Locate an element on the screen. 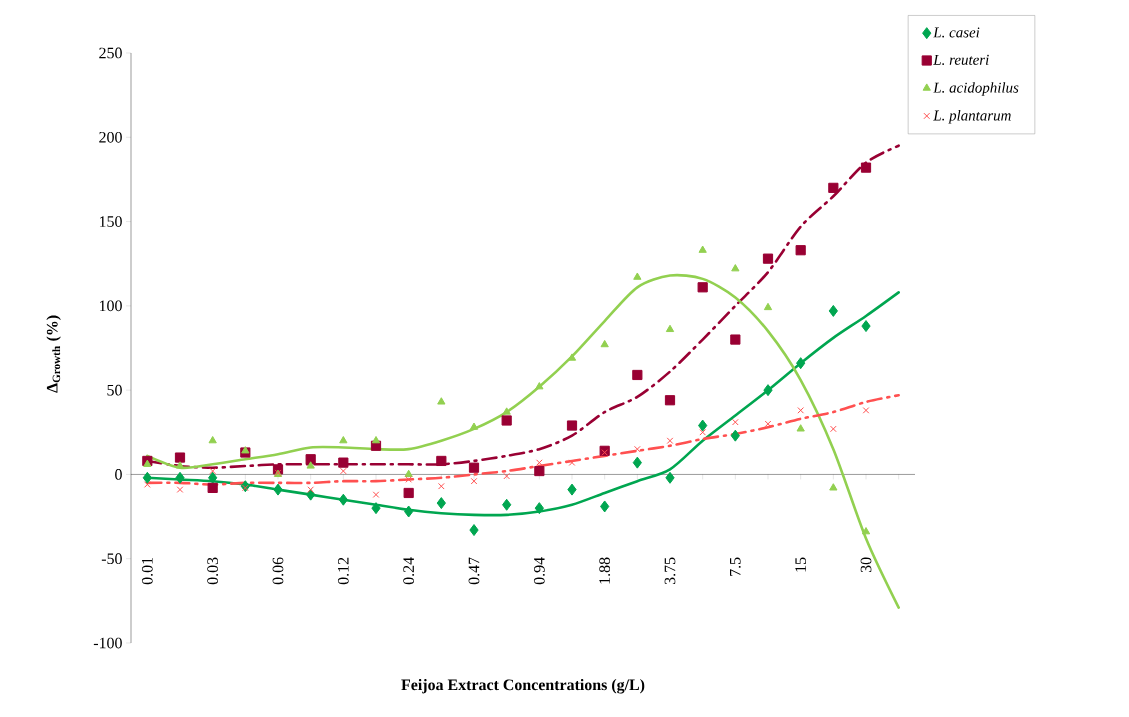 The image size is (1129, 717). legend-label: L. acidophilus is located at coordinates (976, 89).